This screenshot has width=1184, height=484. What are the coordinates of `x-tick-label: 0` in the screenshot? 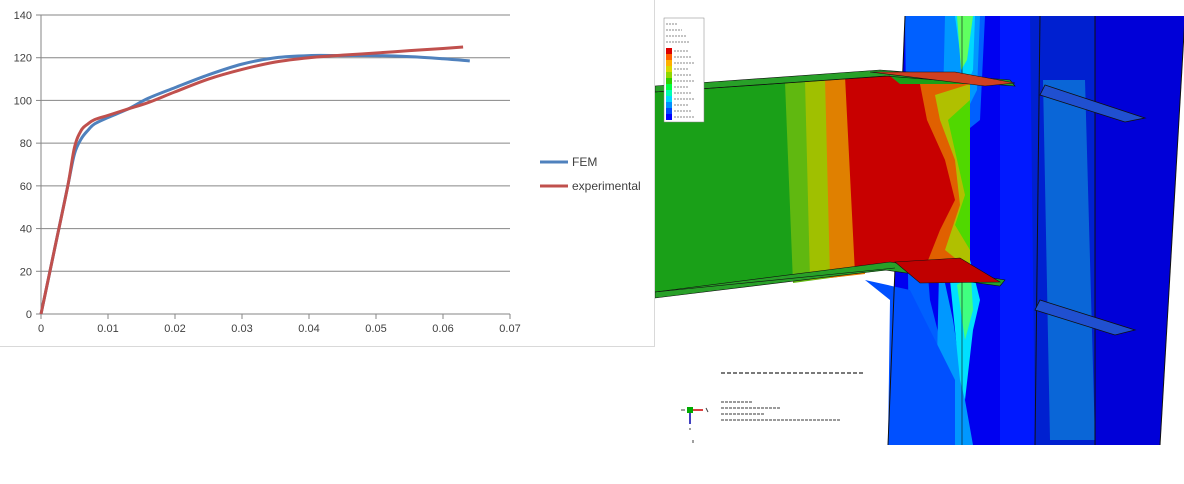 It's located at (41, 329).